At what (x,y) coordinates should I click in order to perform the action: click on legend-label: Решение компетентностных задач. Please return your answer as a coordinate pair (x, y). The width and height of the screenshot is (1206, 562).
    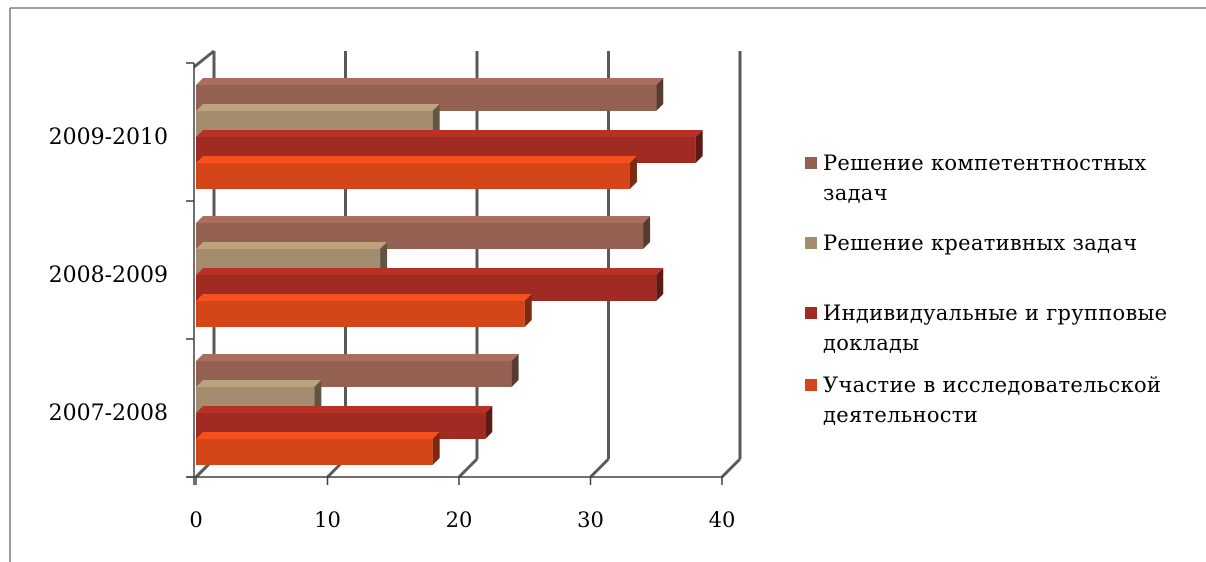
    Looking at the image, I should click on (985, 178).